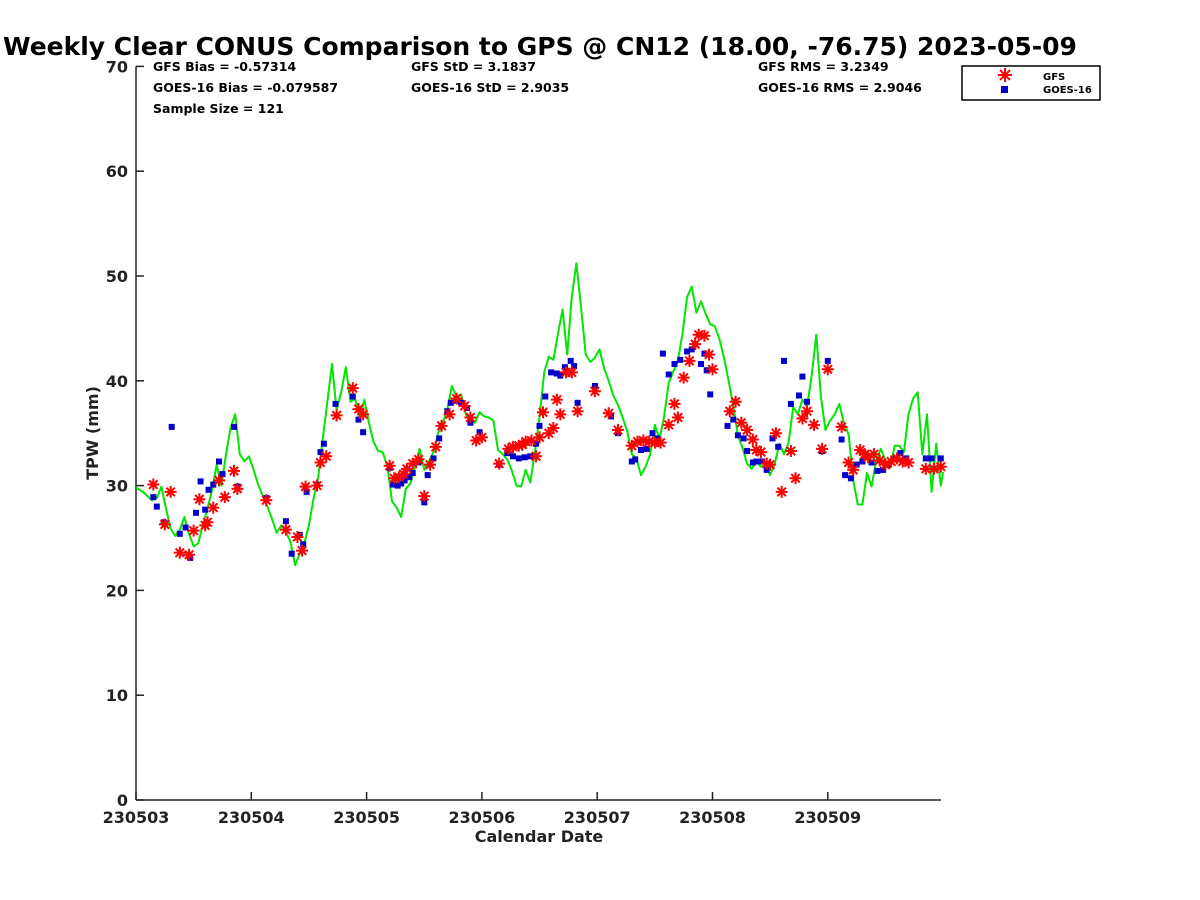  What do you see at coordinates (597, 817) in the screenshot?
I see `x-tick-label: 230507` at bounding box center [597, 817].